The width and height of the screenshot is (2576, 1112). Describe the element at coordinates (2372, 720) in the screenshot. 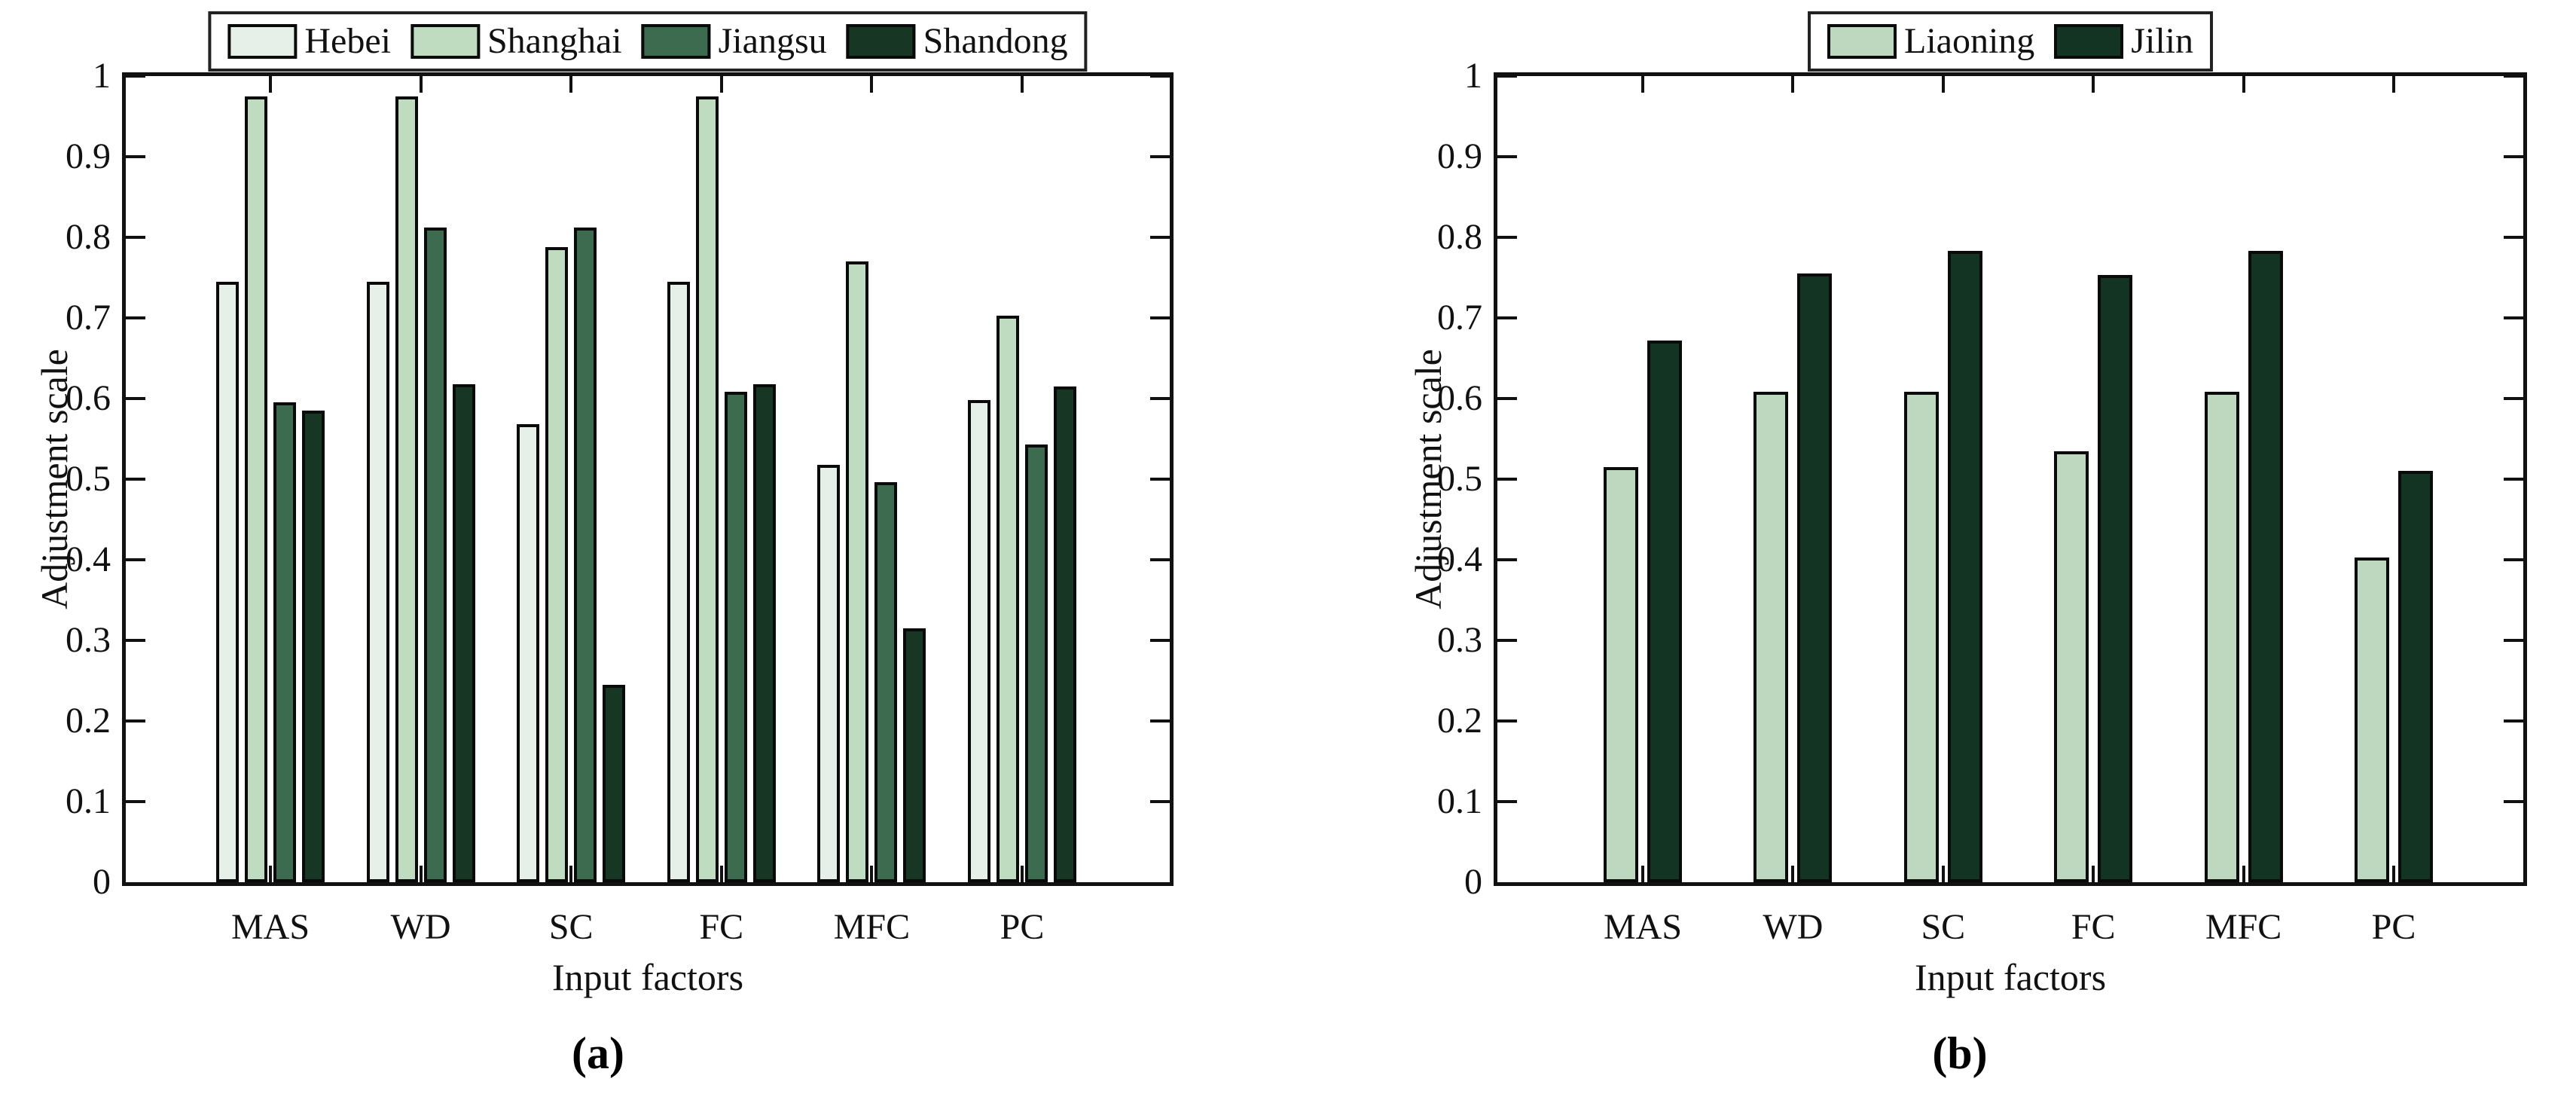

I see `bar-liaoning-PC` at that location.